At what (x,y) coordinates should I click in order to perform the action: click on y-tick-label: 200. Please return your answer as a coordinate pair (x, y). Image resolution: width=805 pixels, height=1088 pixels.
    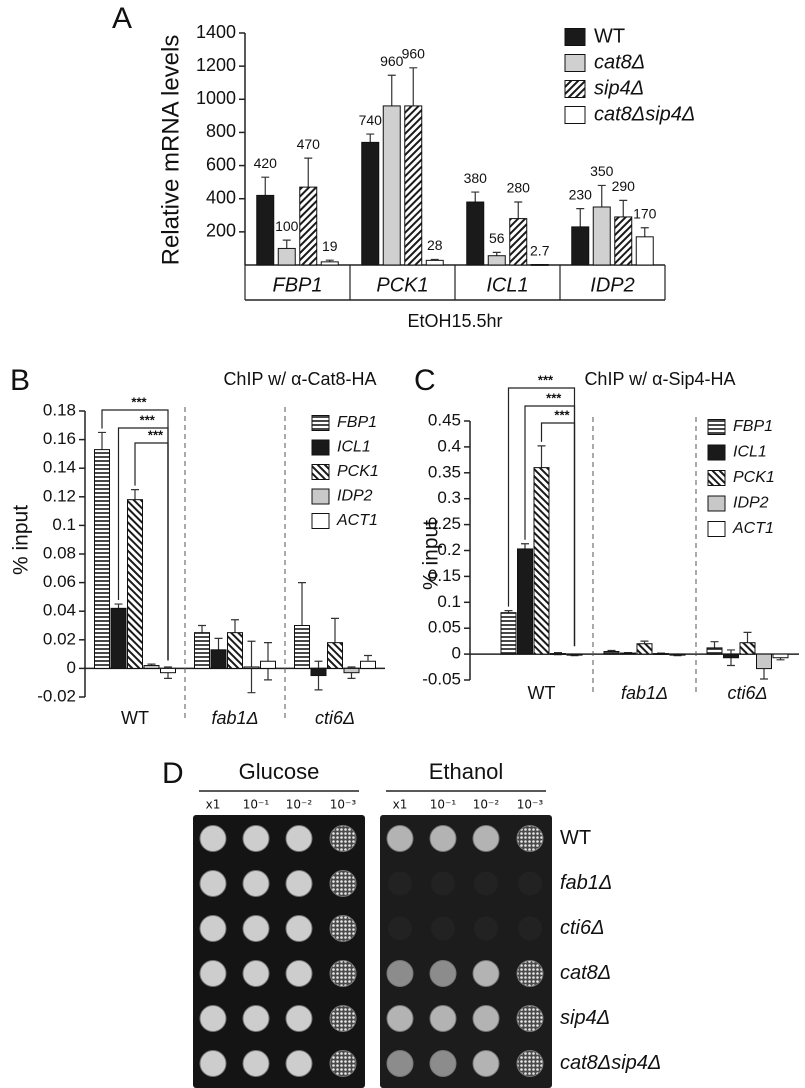
    Looking at the image, I should click on (221, 231).